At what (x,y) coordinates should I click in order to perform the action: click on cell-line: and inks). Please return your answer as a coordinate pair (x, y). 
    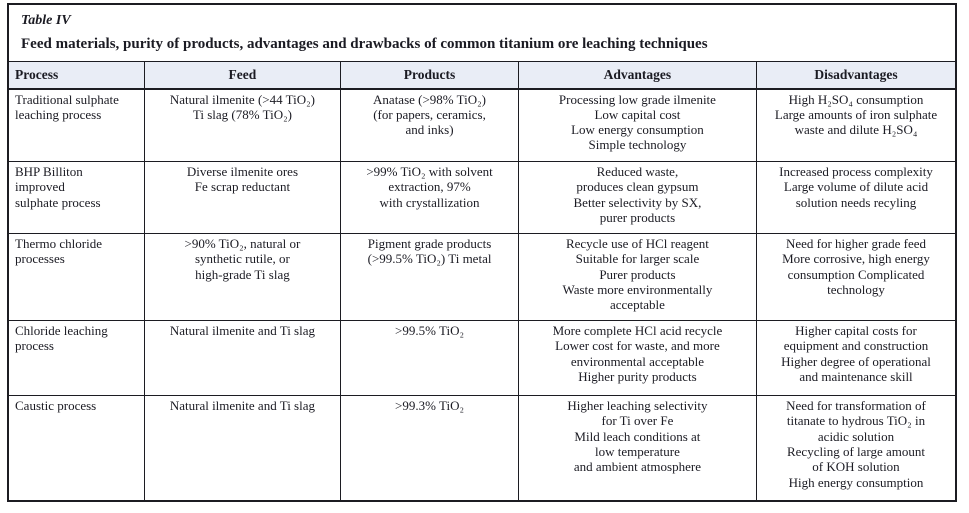
    Looking at the image, I should click on (429, 130).